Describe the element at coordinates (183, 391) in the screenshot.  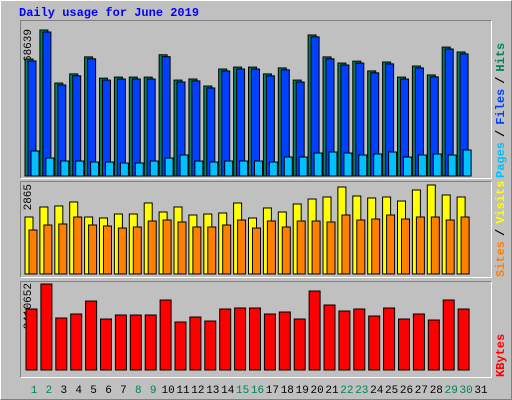
I see `x-tick-label: 11` at that location.